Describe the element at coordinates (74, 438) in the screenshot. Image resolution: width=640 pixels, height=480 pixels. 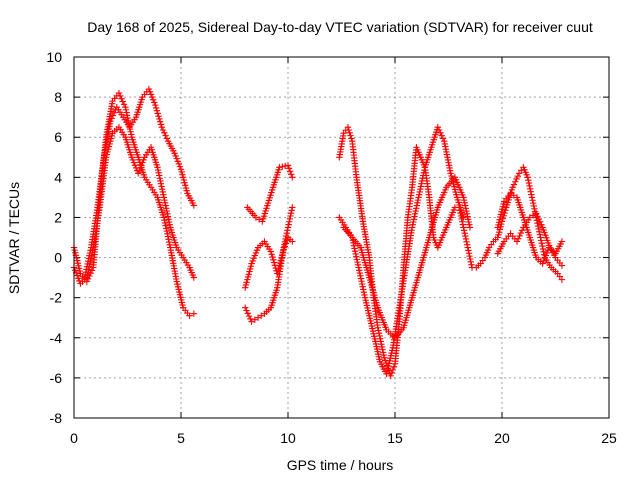
I see `x-tick-label: 0` at that location.